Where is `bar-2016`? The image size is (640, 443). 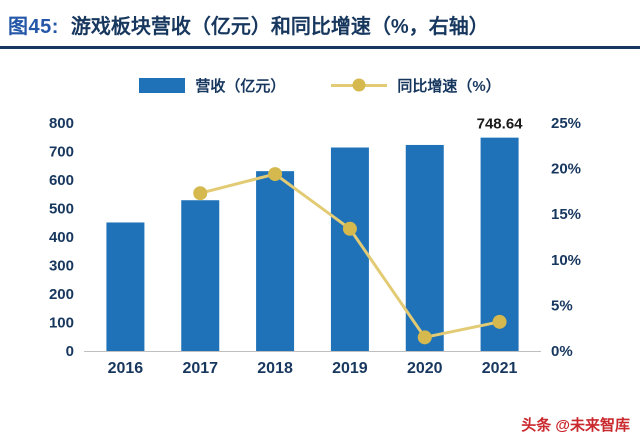
bar-2016 is located at coordinates (125, 286).